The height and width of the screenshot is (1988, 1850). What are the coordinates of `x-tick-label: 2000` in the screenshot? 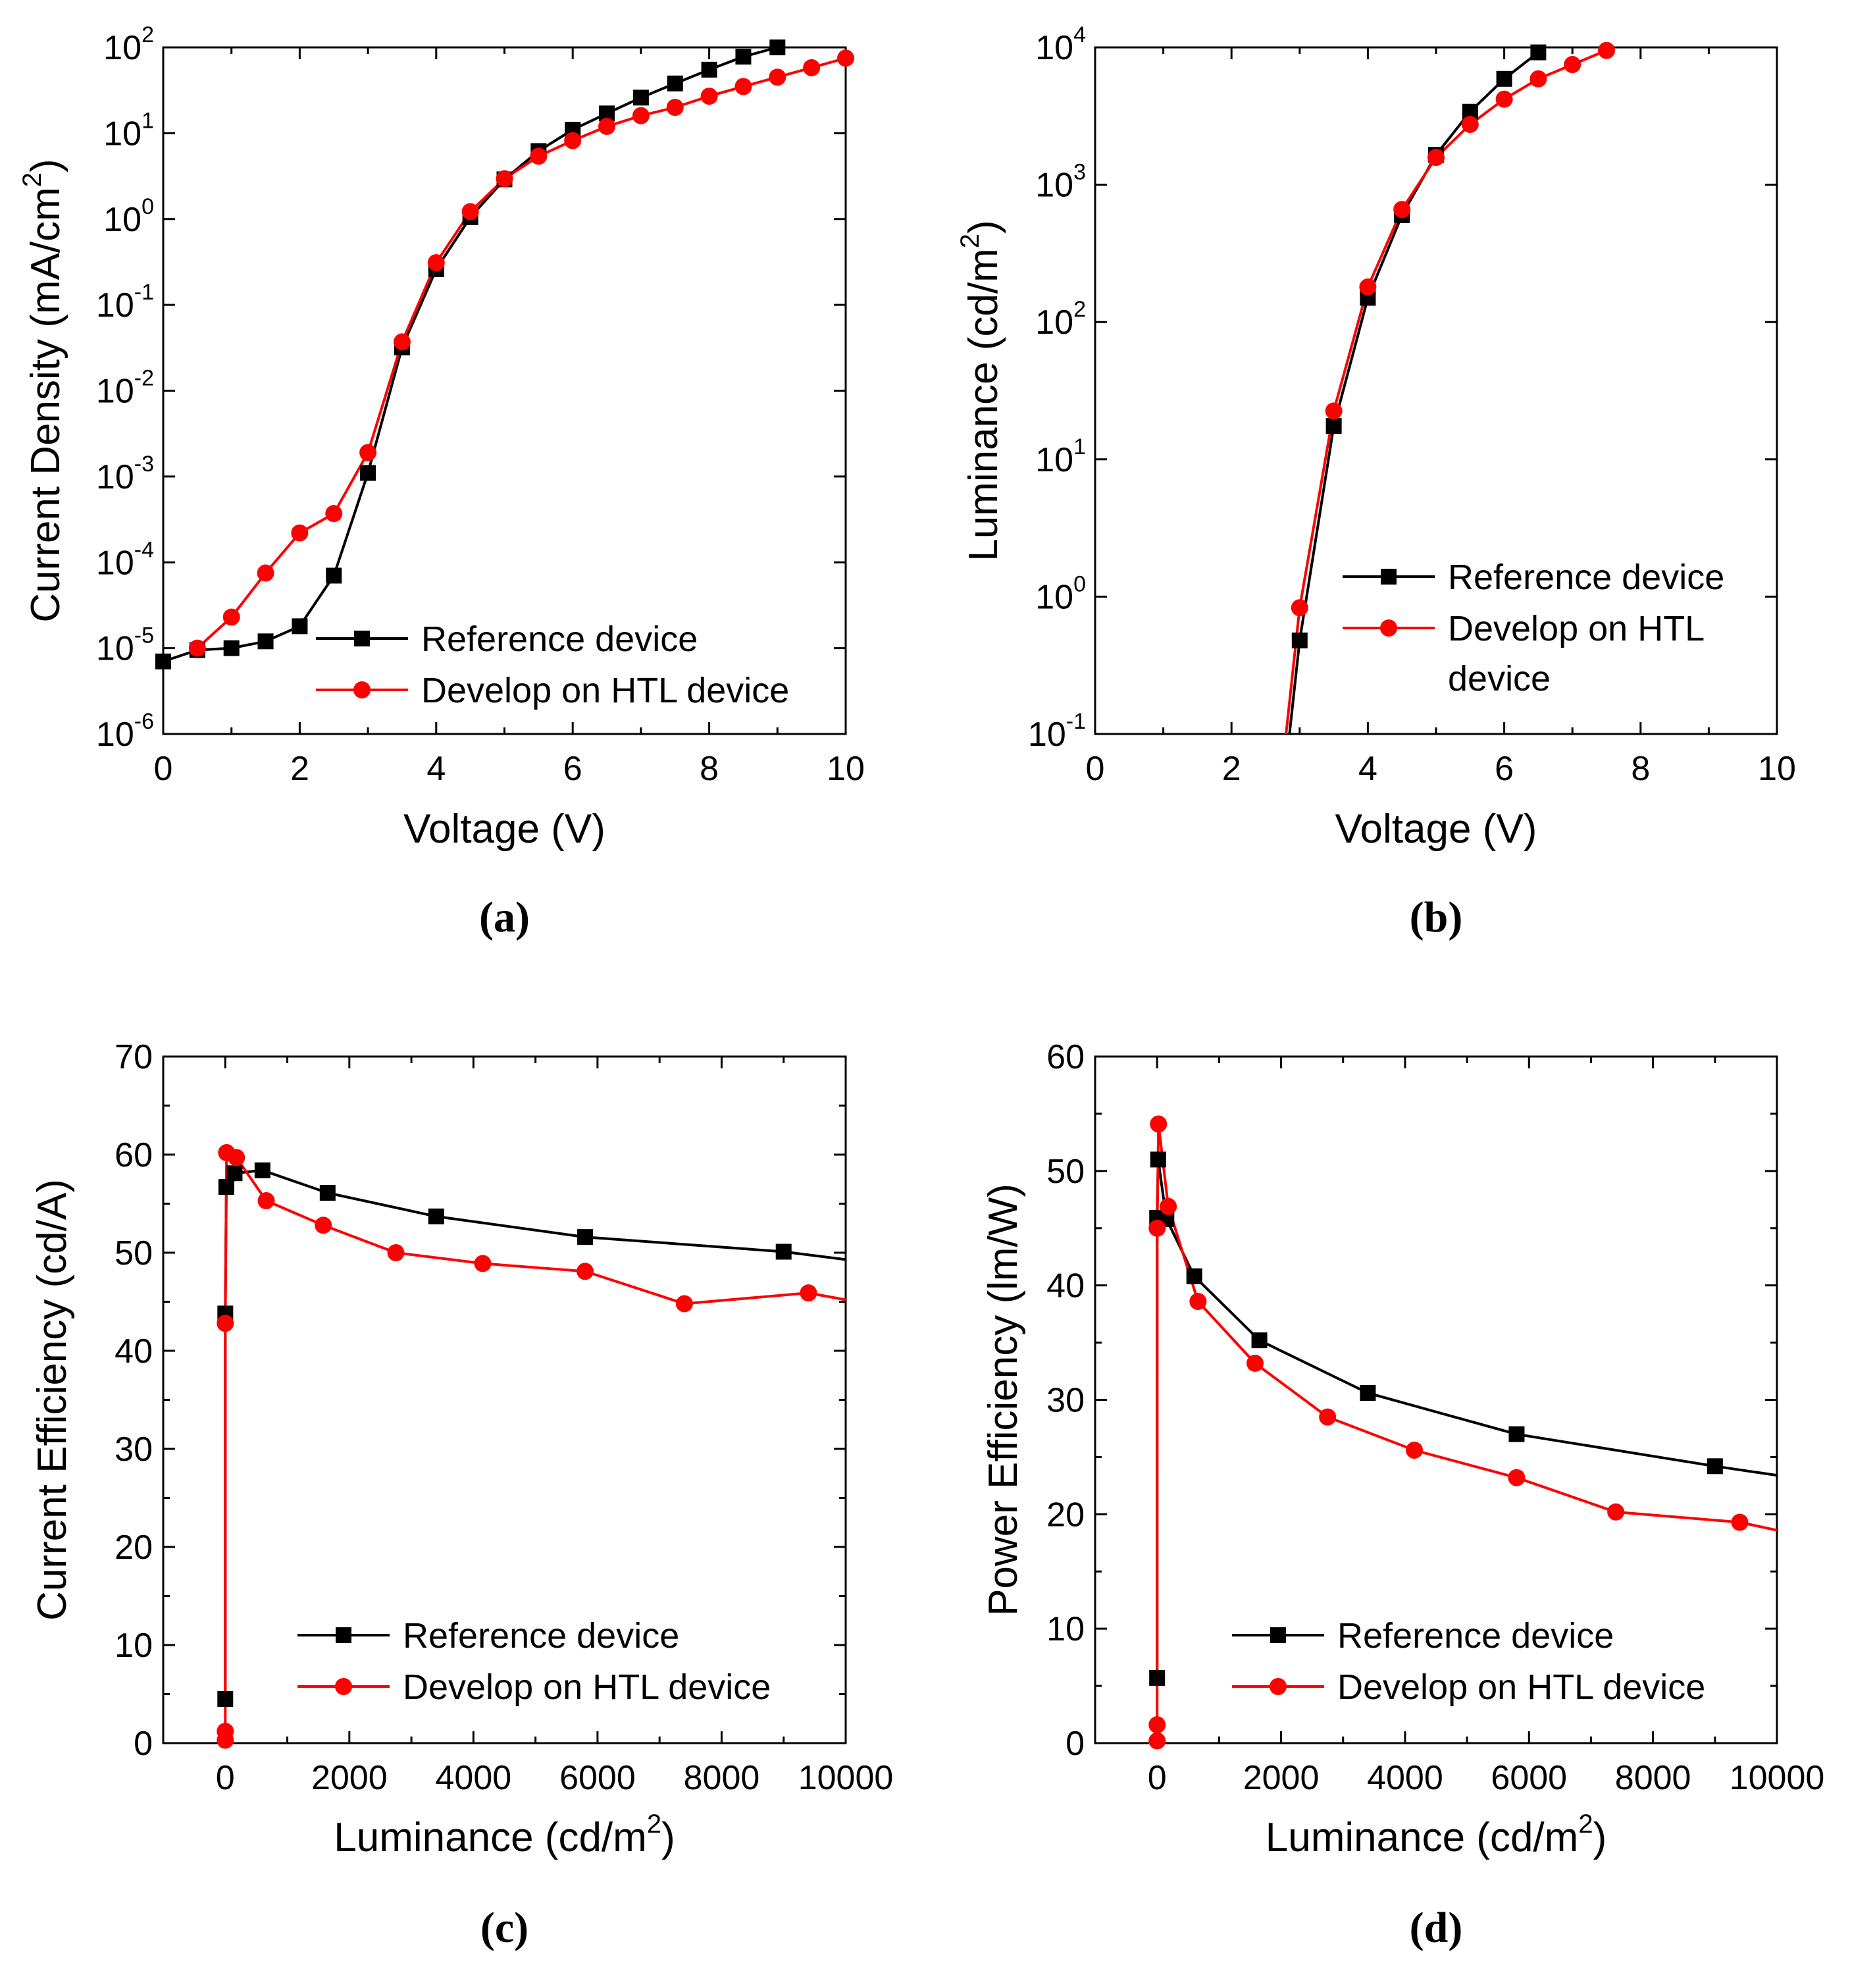 It's located at (1281, 1778).